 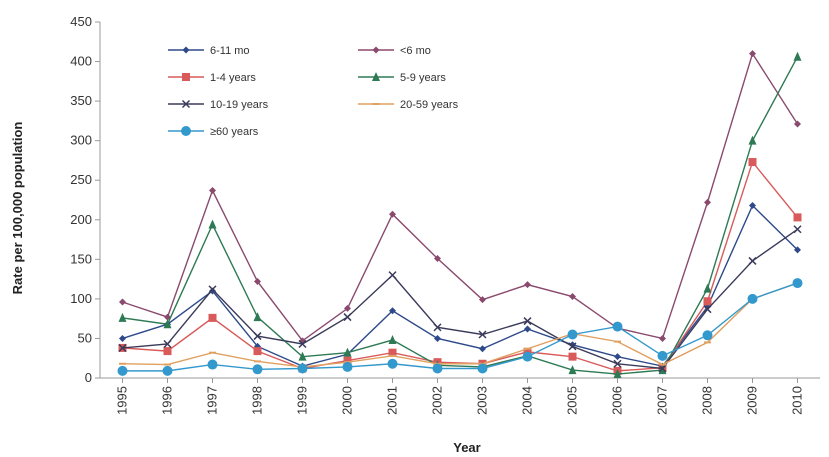 I want to click on x-tick-label: 1998, so click(x=257, y=400).